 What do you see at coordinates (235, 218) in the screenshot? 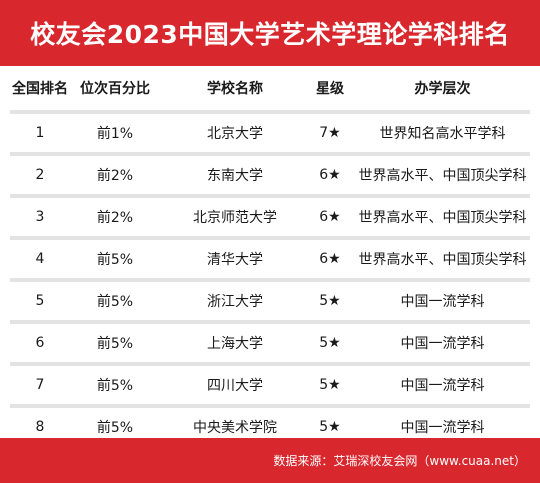
I see `cell-school: 北京师范大学` at bounding box center [235, 218].